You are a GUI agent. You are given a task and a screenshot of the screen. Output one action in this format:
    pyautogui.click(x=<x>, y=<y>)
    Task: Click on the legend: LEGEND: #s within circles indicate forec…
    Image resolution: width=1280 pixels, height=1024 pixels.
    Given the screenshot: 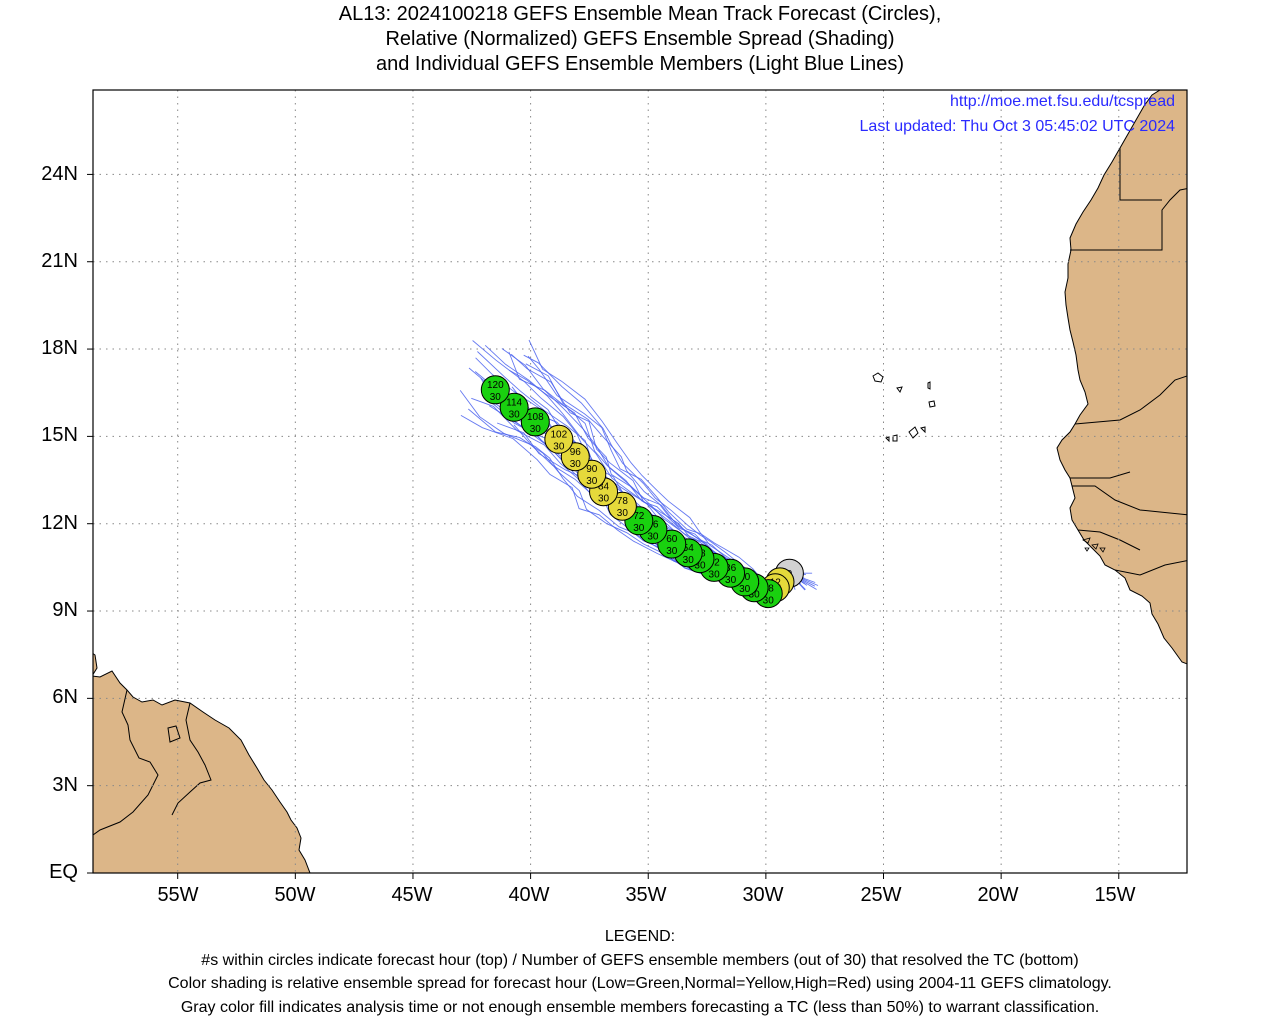 What is the action you would take?
    pyautogui.click(x=640, y=972)
    